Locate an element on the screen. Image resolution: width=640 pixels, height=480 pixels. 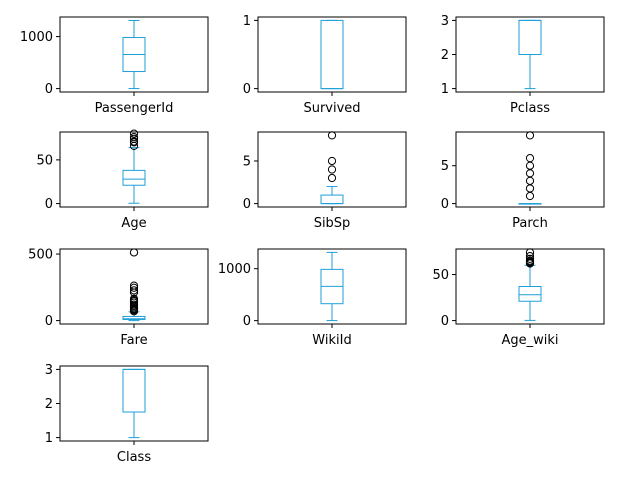
x-tick-label: PassengerId is located at coordinates (134, 108).